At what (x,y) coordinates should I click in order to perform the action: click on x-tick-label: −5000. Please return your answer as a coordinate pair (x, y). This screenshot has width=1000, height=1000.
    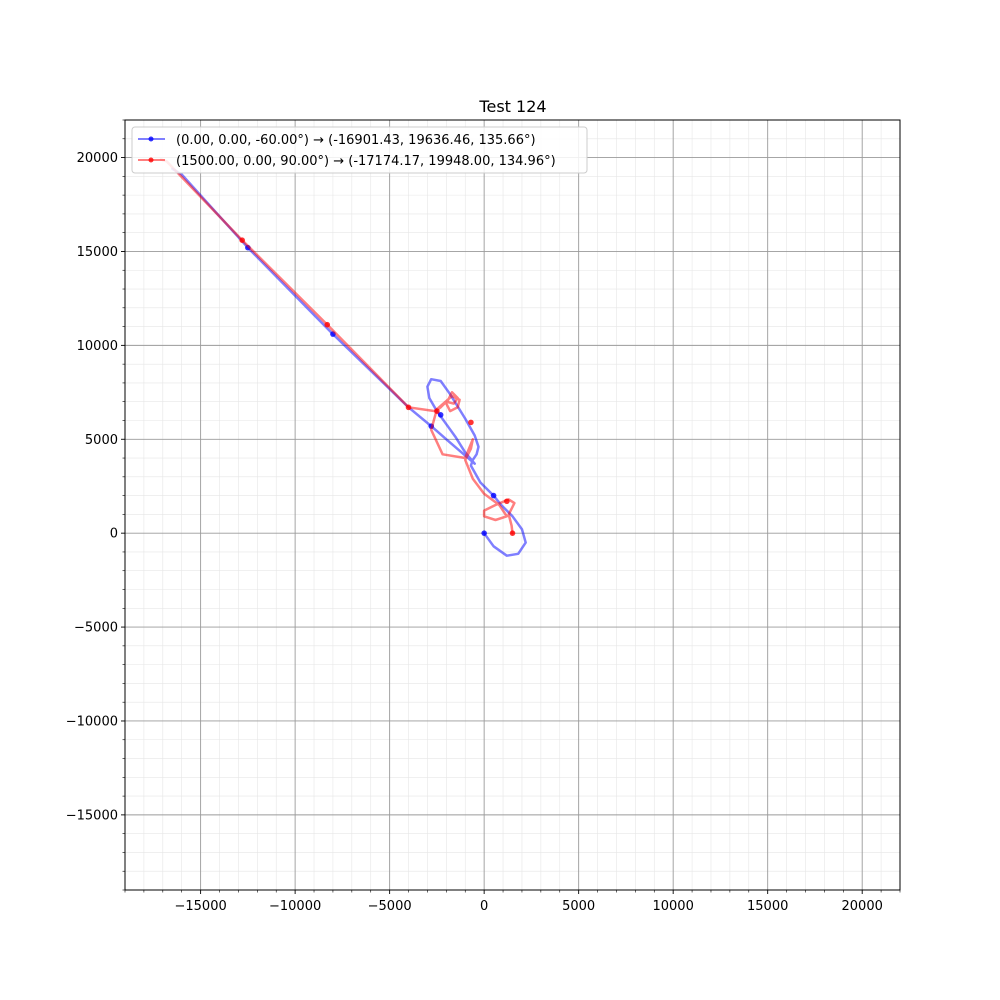
    Looking at the image, I should click on (390, 906).